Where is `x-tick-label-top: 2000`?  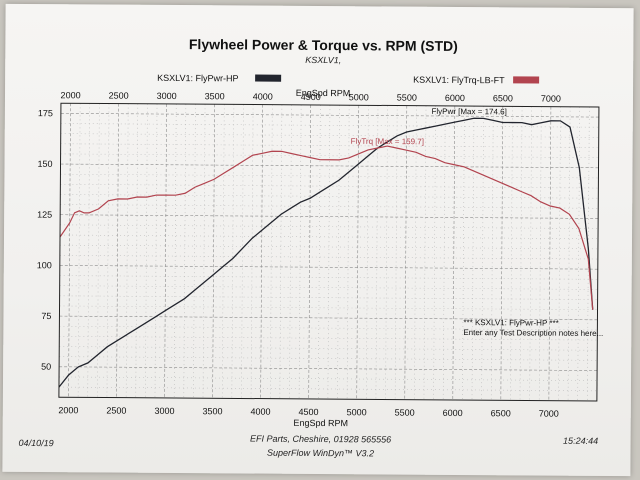 x-tick-label-top: 2000 is located at coordinates (71, 95).